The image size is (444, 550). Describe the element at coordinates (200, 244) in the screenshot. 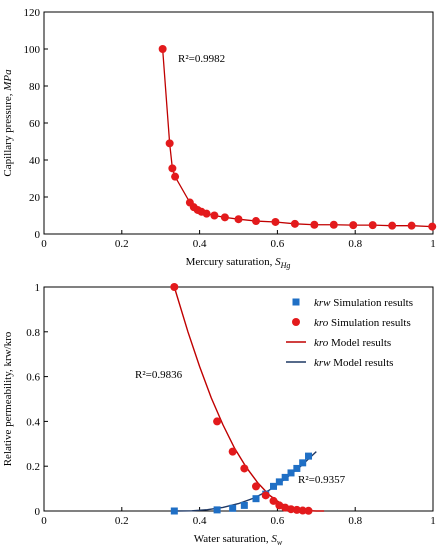

I see `chart1-x-tick-label: 0.4` at that location.